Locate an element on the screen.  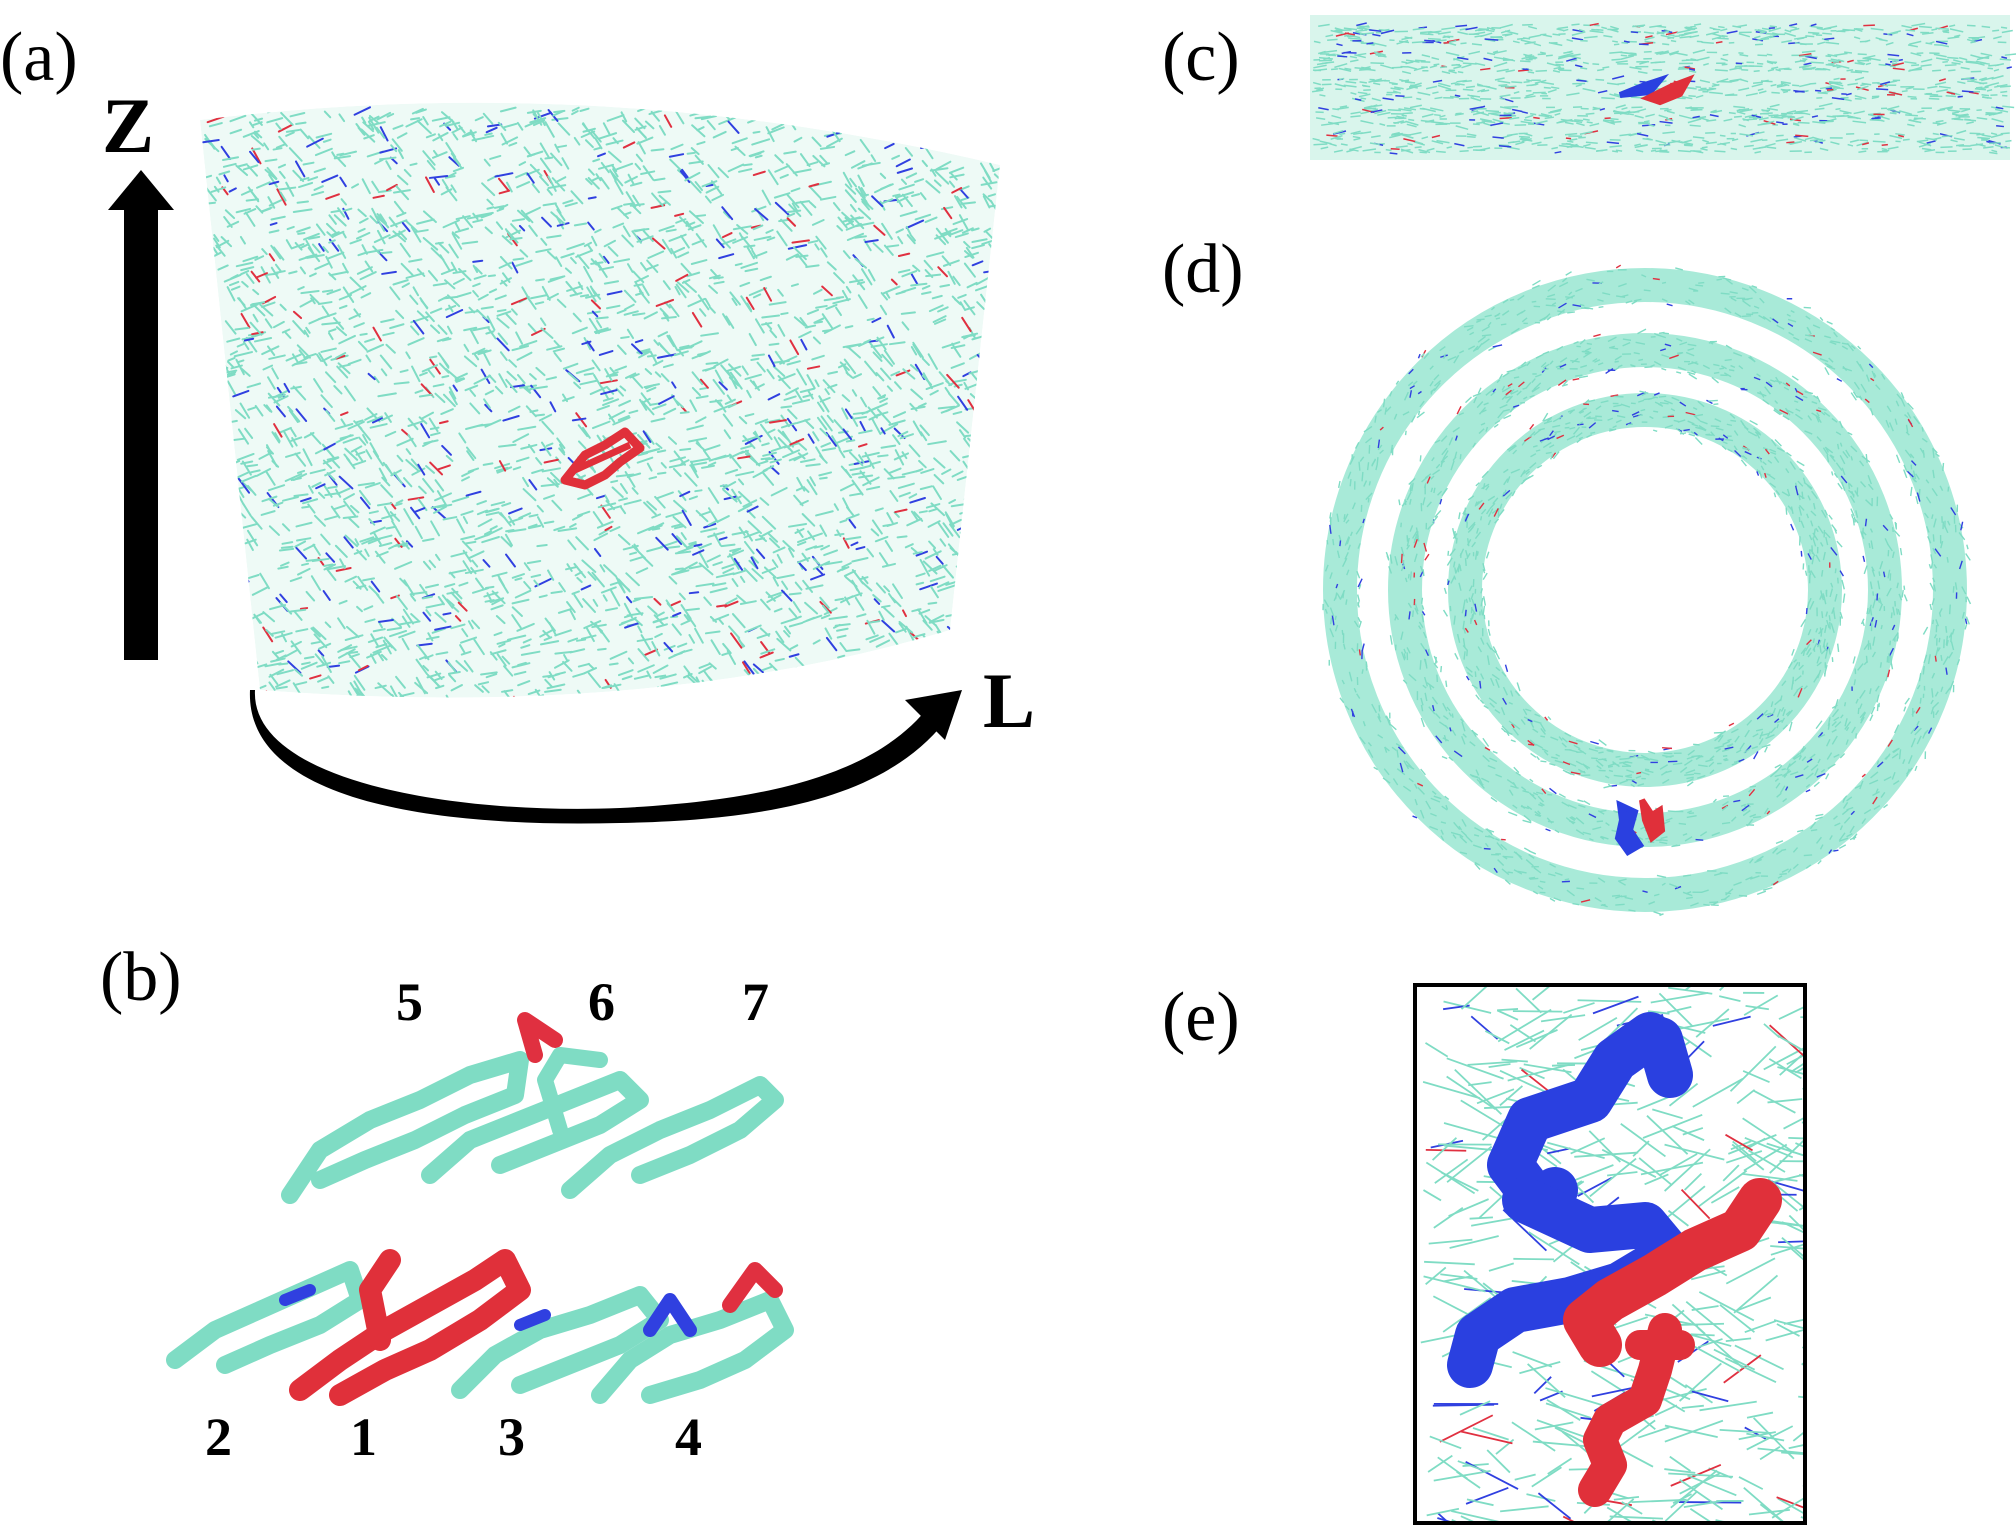
zoom-view is located at coordinates (1610, 1254).